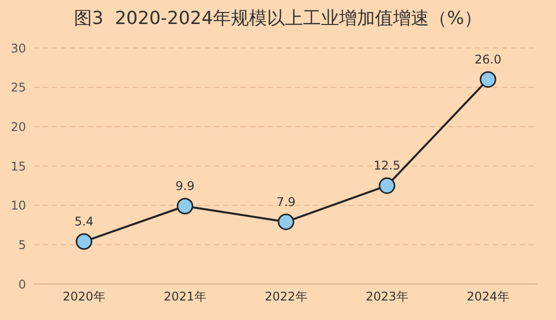  Describe the element at coordinates (286, 201) in the screenshot. I see `data-label: 7.9` at that location.